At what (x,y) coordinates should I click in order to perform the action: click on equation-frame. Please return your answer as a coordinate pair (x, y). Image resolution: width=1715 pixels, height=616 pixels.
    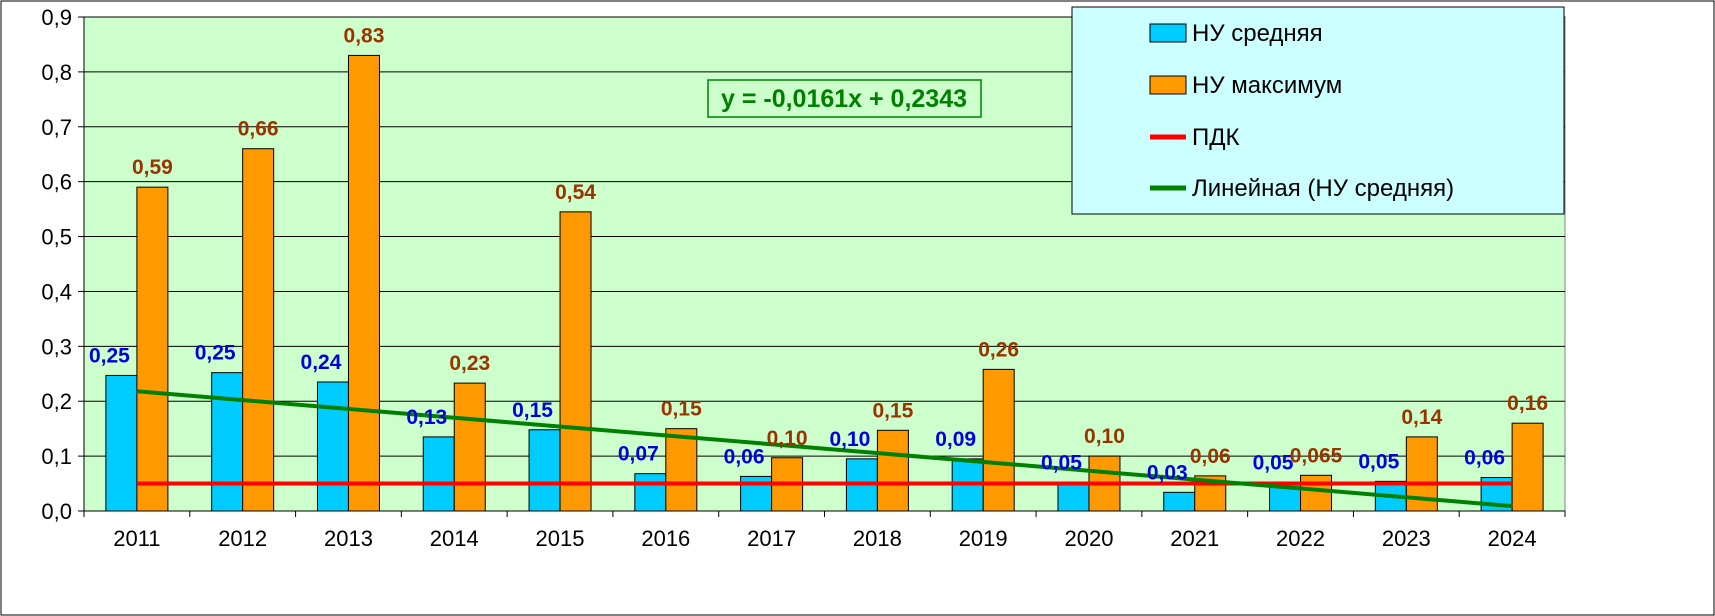
    Looking at the image, I should click on (844, 98).